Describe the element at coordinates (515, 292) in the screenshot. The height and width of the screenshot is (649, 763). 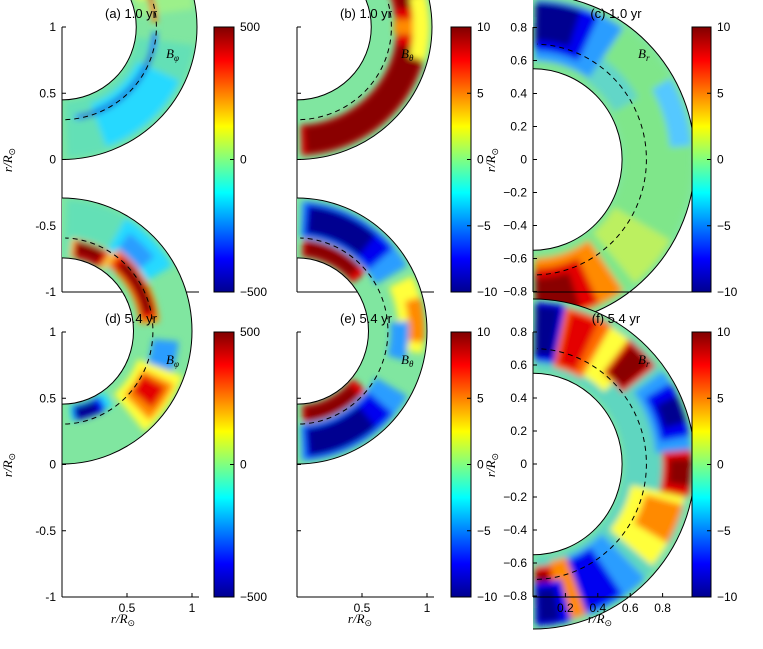
I see `y-tick-label: −0.8` at that location.